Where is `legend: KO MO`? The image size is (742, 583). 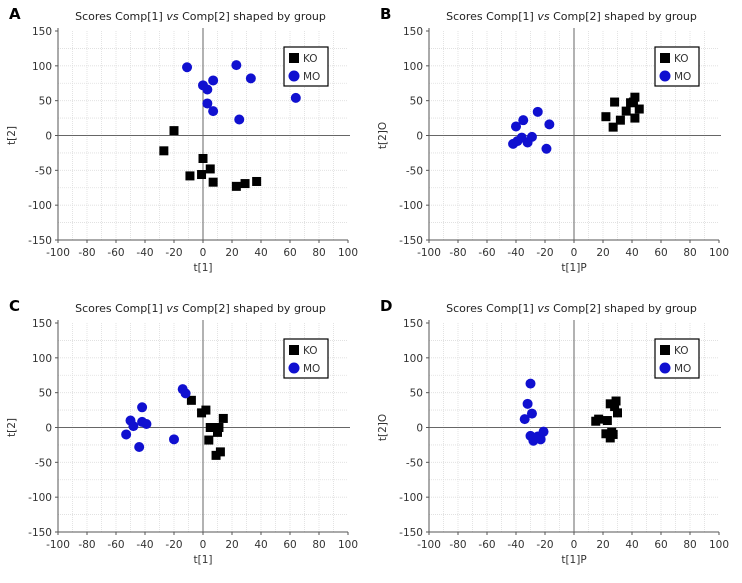 legend: KO MO is located at coordinates (677, 358).